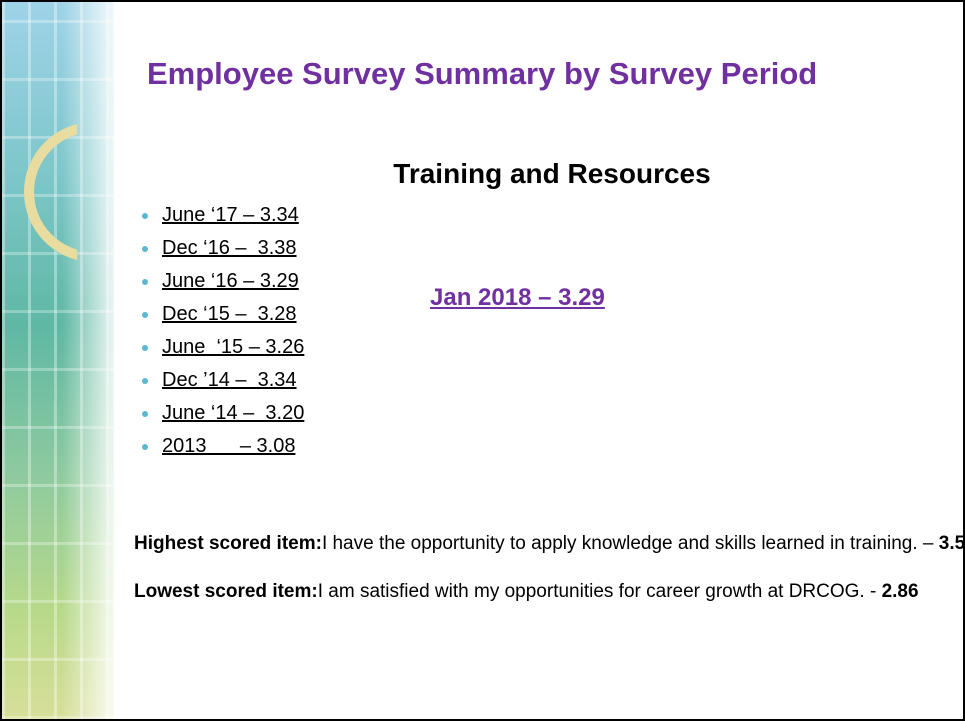  What do you see at coordinates (228, 543) in the screenshot?
I see `label: Highest scored item:` at bounding box center [228, 543].